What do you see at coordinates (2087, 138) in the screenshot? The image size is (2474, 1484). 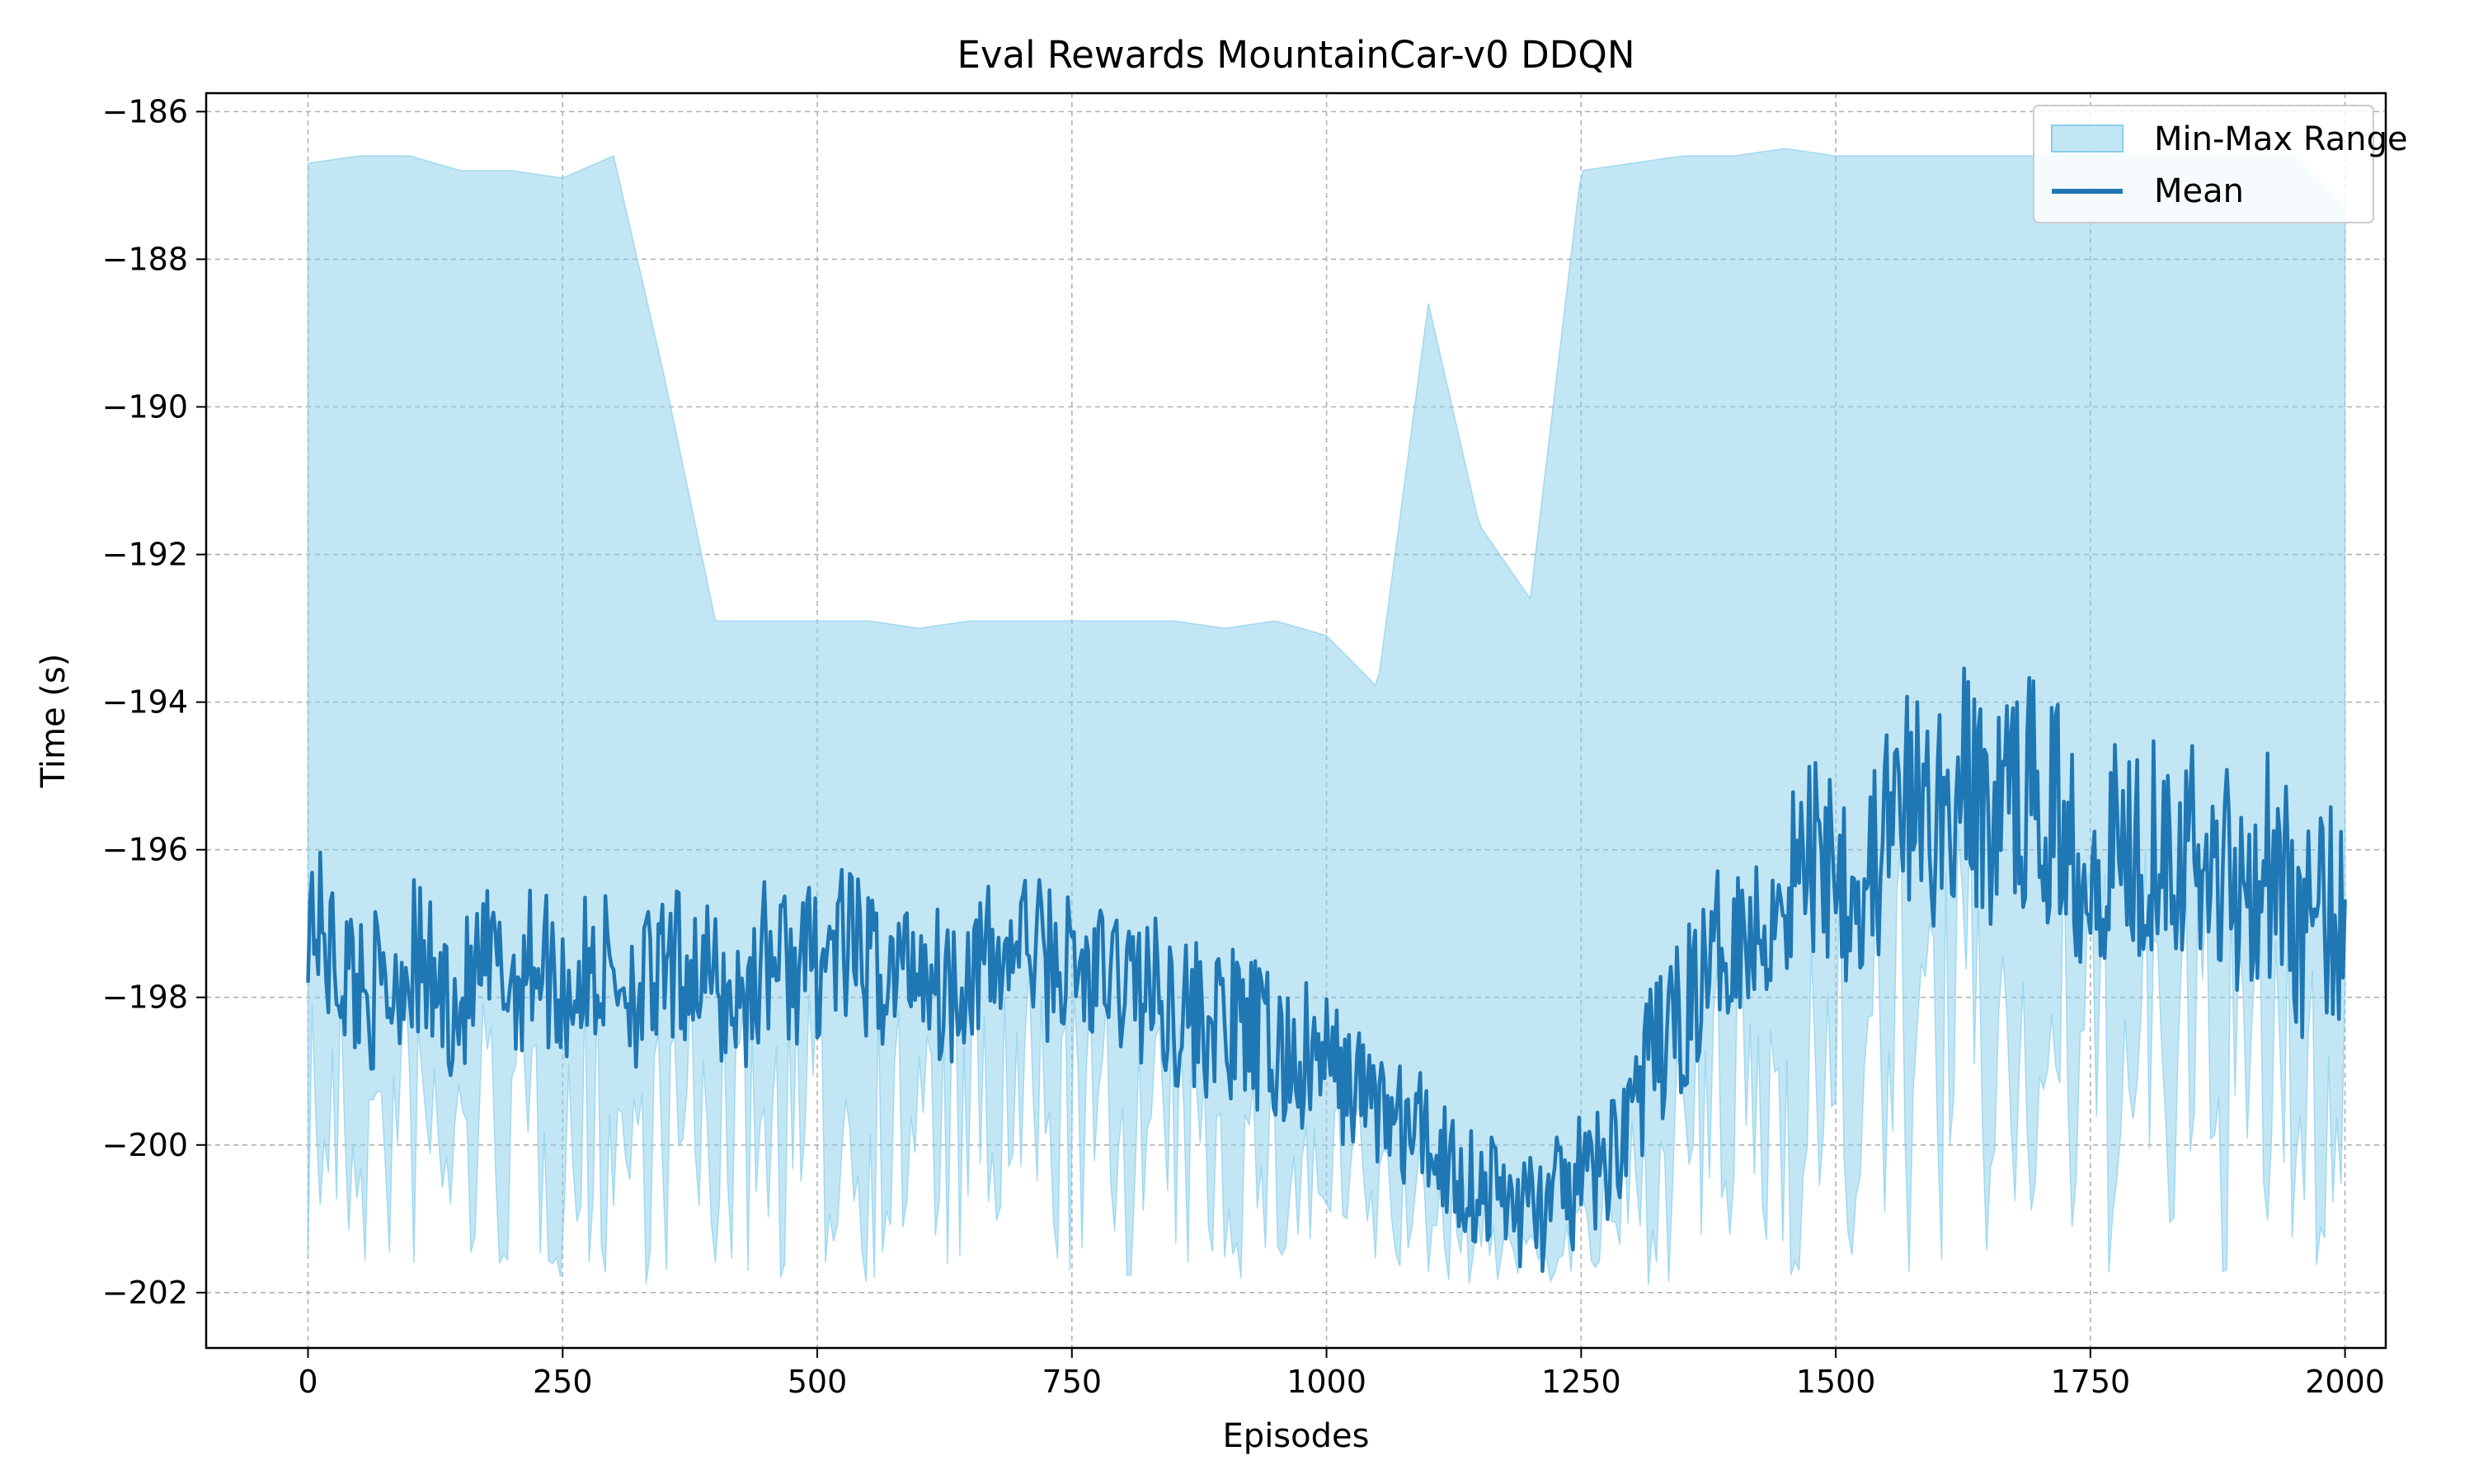 I see `legend-area-swatch` at bounding box center [2087, 138].